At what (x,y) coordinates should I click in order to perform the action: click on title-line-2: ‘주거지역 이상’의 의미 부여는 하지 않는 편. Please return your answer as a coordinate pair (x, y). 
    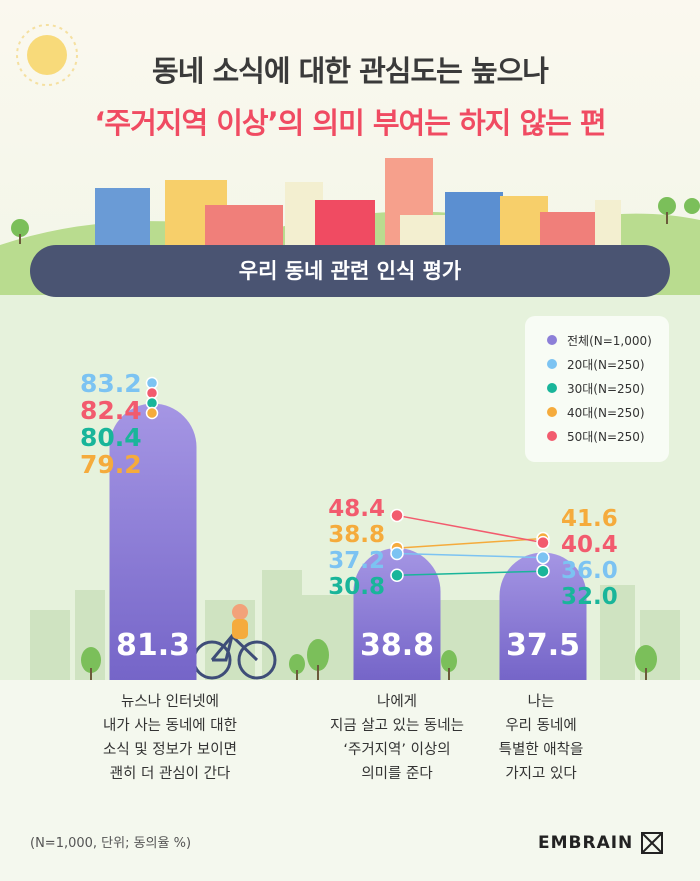
    Looking at the image, I should click on (350, 123).